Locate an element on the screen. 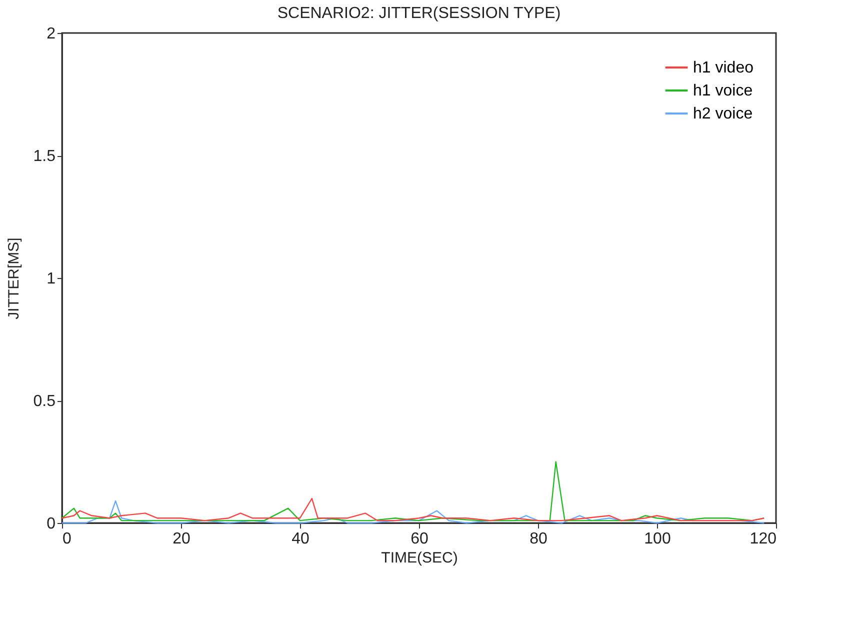 The image size is (854, 619). y-tick-label: 0 is located at coordinates (51, 524).